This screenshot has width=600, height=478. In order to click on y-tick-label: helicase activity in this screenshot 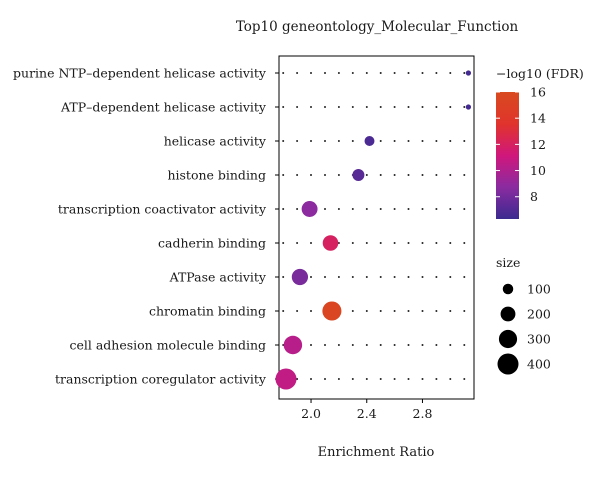, I will do `click(215, 141)`.